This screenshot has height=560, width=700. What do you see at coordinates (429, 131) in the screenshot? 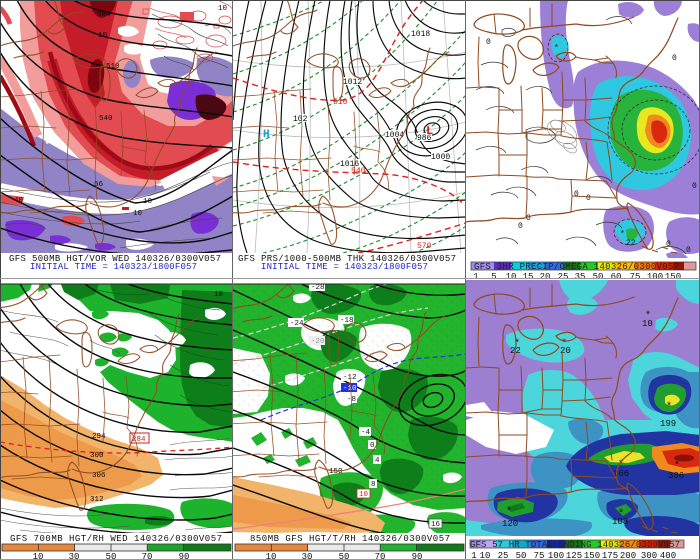
I see `svg-text: L` at bounding box center [429, 131].